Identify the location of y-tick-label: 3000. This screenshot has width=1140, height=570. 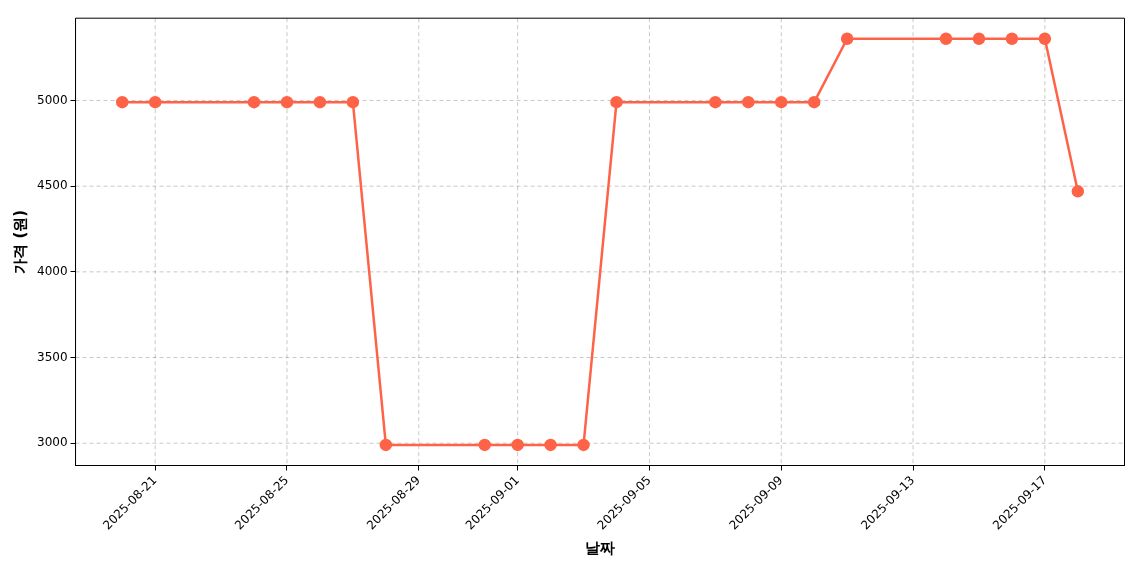
(52, 442).